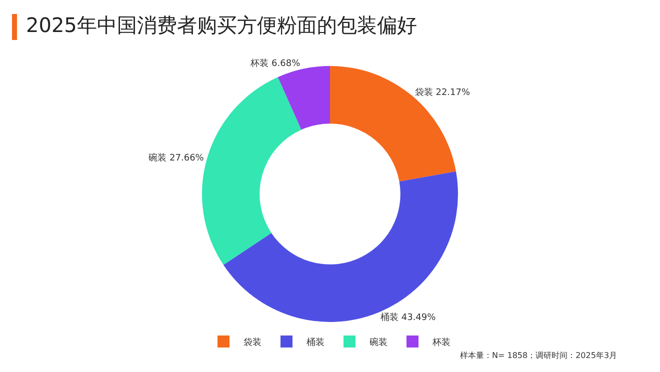 This screenshot has width=660, height=372. Describe the element at coordinates (275, 64) in the screenshot. I see `category-label: 杯装 6.68%` at that location.